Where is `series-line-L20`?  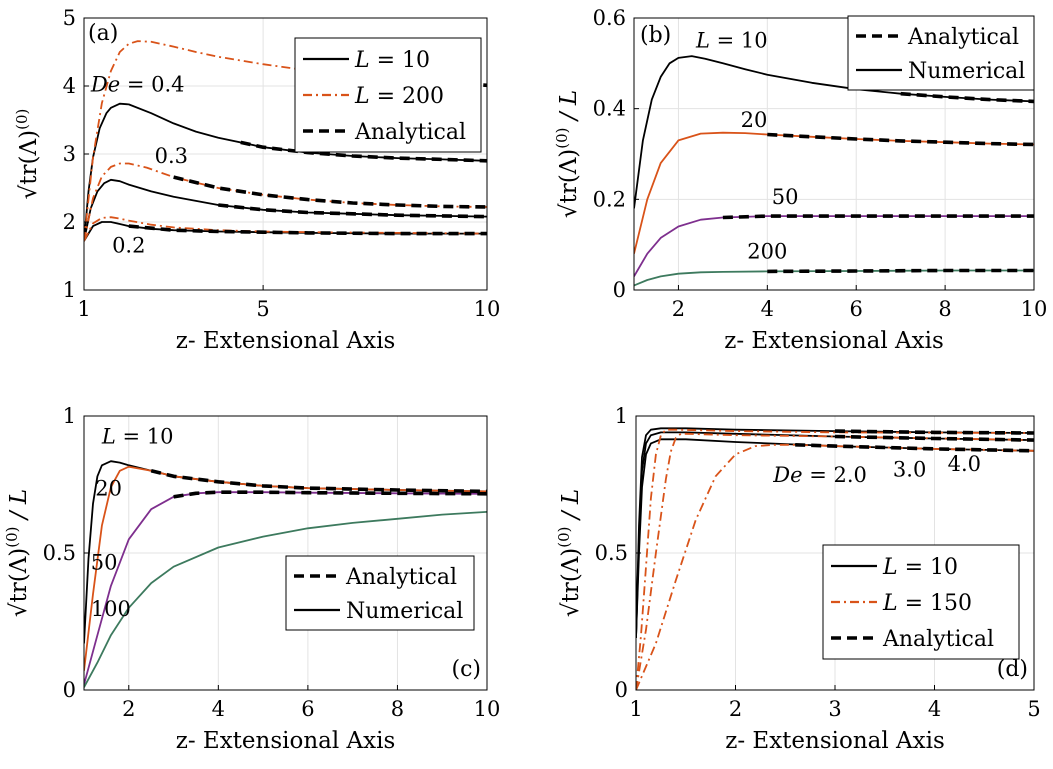
series-line-L20 is located at coordinates (834, 192).